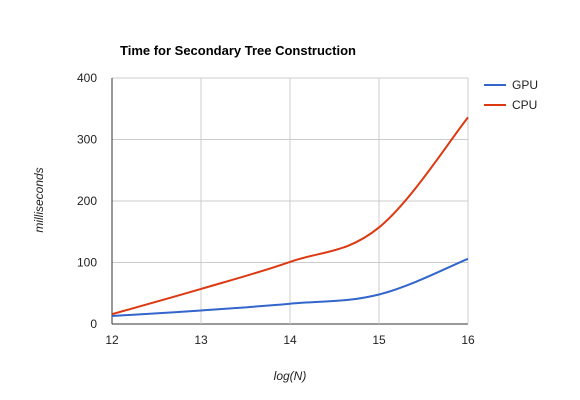  Describe the element at coordinates (112, 340) in the screenshot. I see `x-tick-label: 12` at that location.